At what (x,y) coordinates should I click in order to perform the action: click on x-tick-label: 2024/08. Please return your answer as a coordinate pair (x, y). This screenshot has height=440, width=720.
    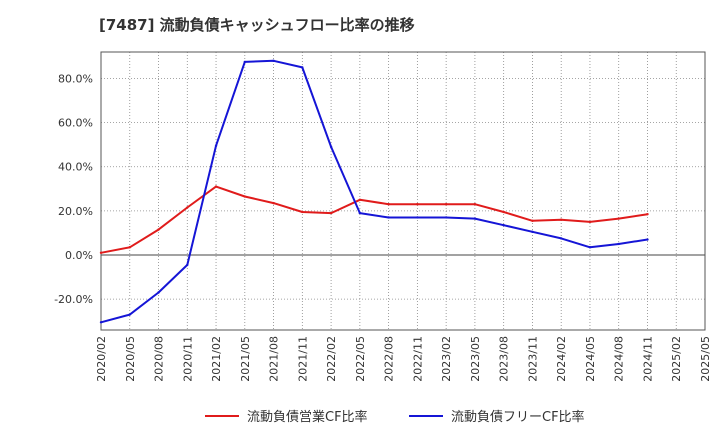
    Looking at the image, I should click on (619, 359).